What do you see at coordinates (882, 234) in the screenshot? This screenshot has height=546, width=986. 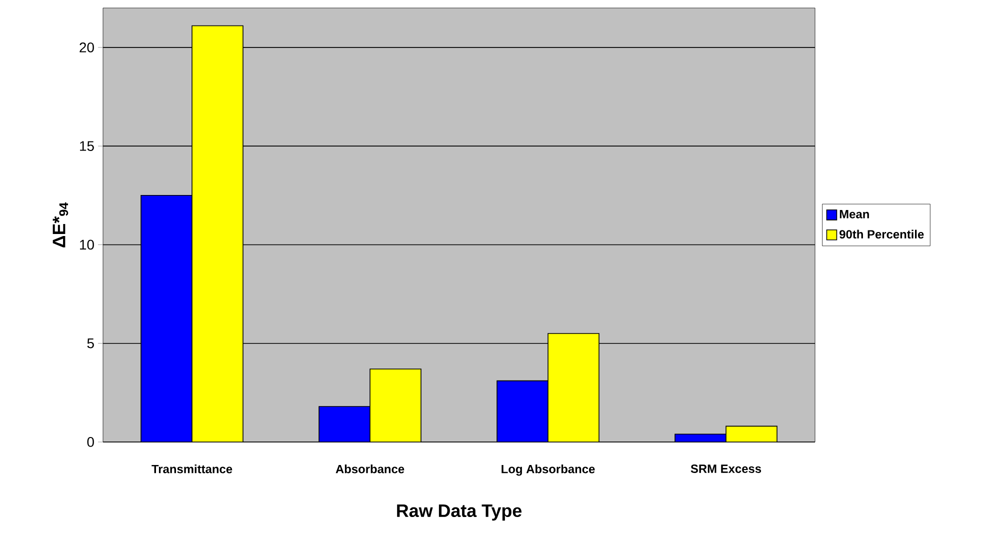 I see `legend-label: 90th Percentile` at bounding box center [882, 234].